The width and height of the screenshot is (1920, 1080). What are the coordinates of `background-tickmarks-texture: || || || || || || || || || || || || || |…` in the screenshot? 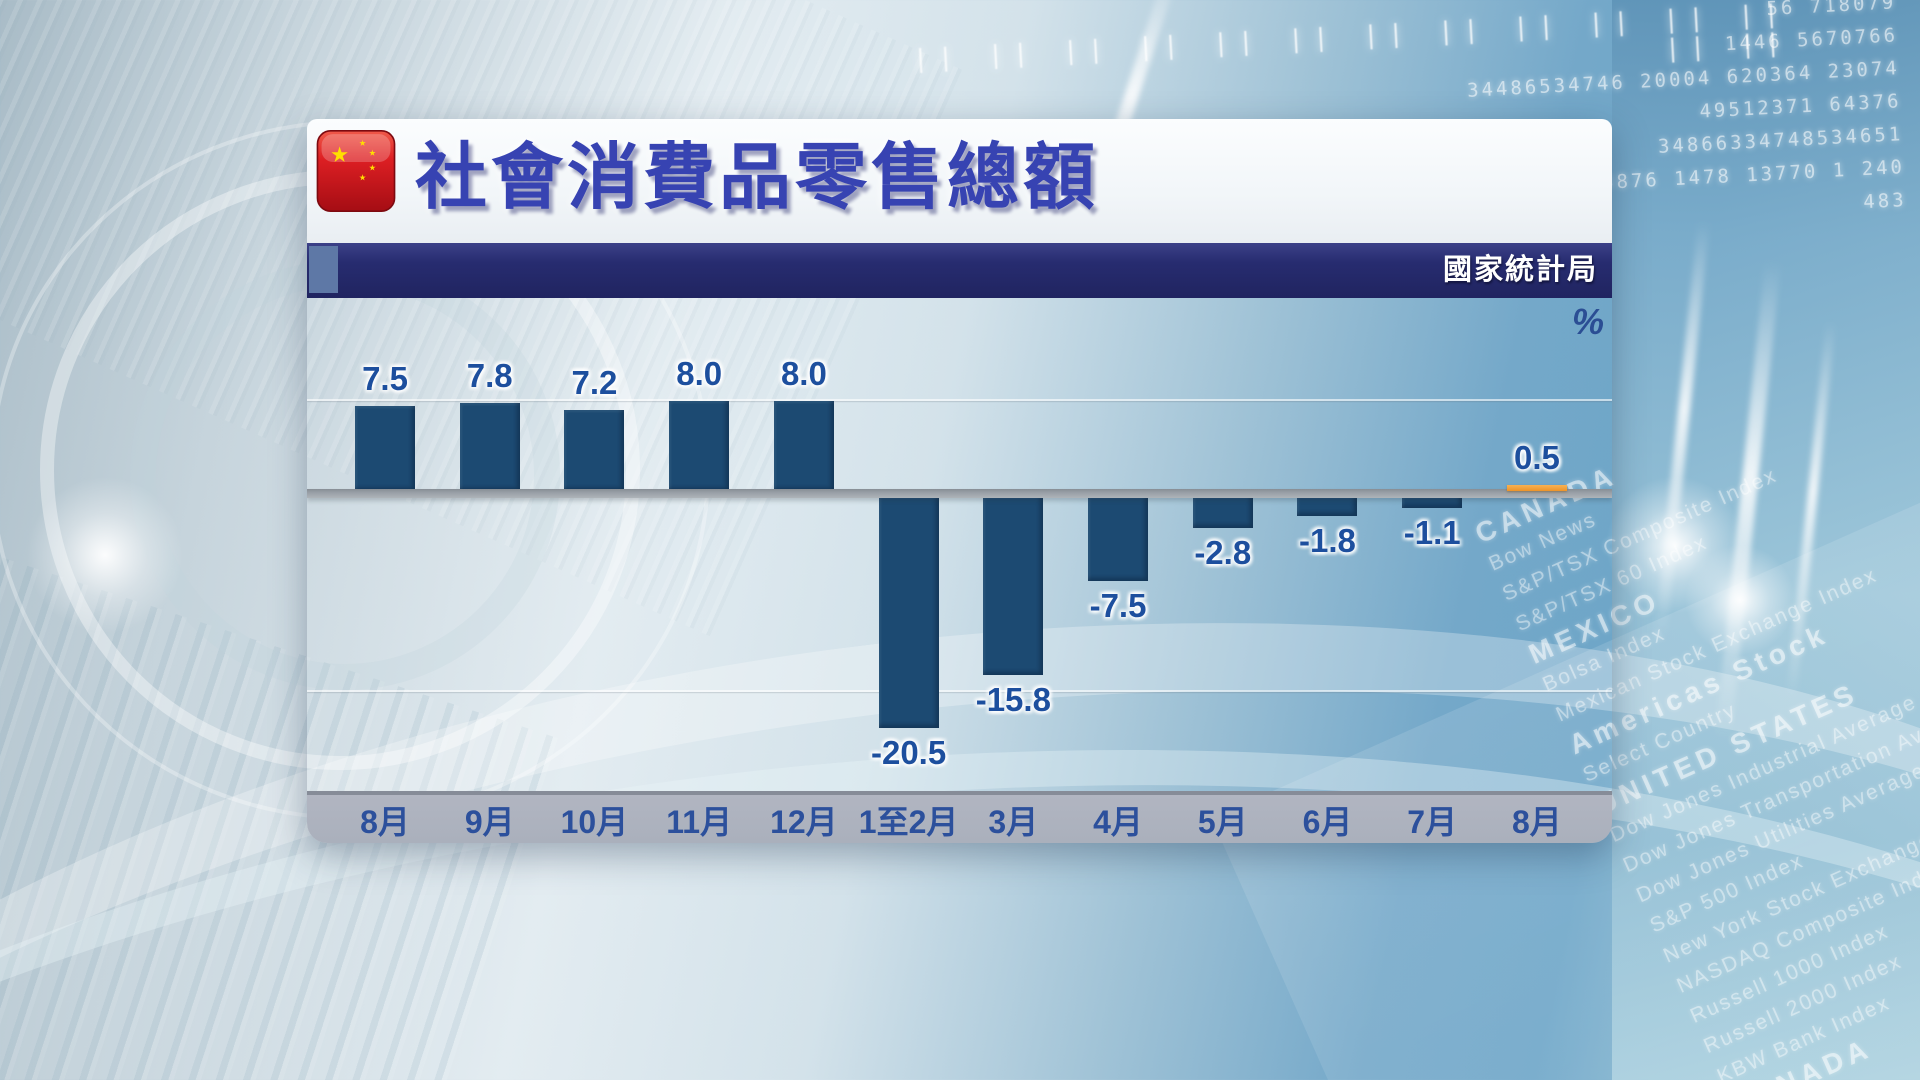 It's located at (1351, 37).